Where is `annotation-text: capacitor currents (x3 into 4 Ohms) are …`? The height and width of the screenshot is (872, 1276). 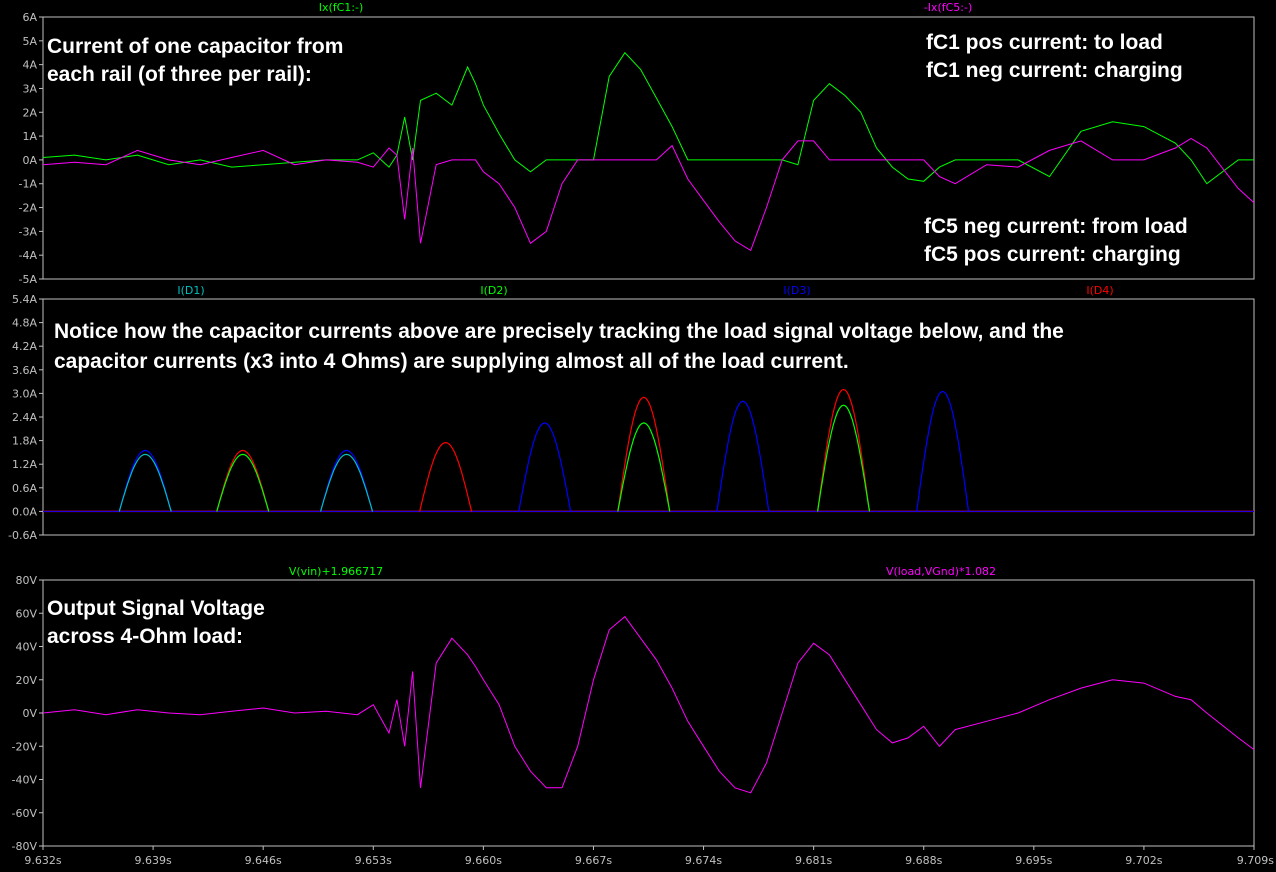
annotation-text: capacitor currents (x3 into 4 Ohms) are … is located at coordinates (451, 361).